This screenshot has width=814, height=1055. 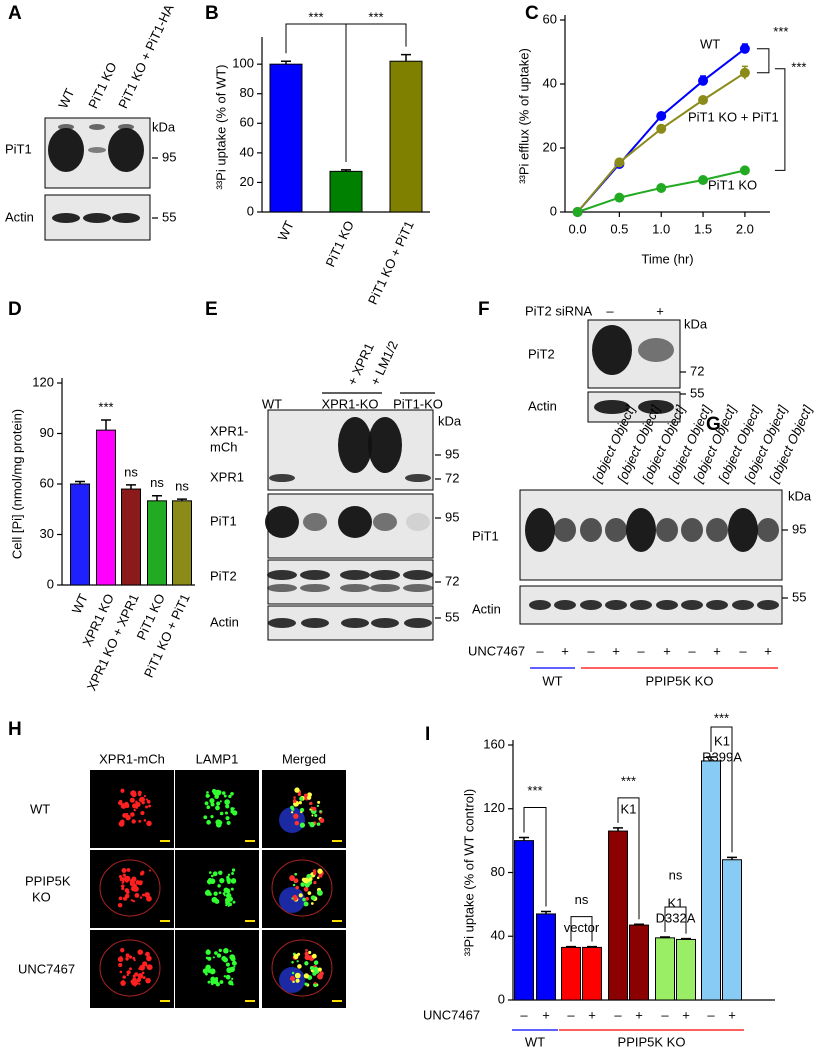 I want to click on marker-label: 55, so click(x=169, y=216).